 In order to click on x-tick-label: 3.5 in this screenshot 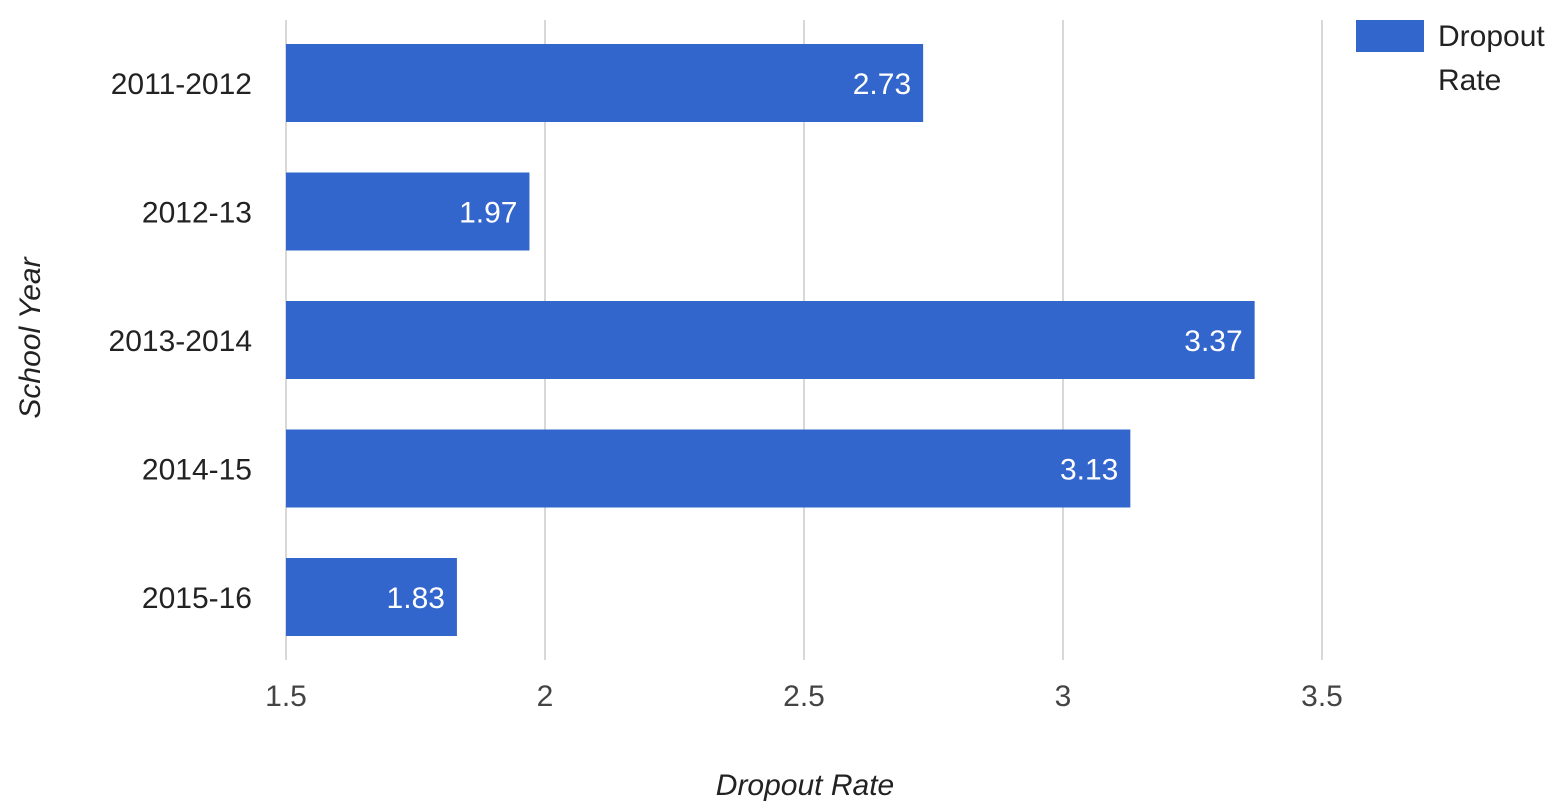, I will do `click(1322, 696)`.